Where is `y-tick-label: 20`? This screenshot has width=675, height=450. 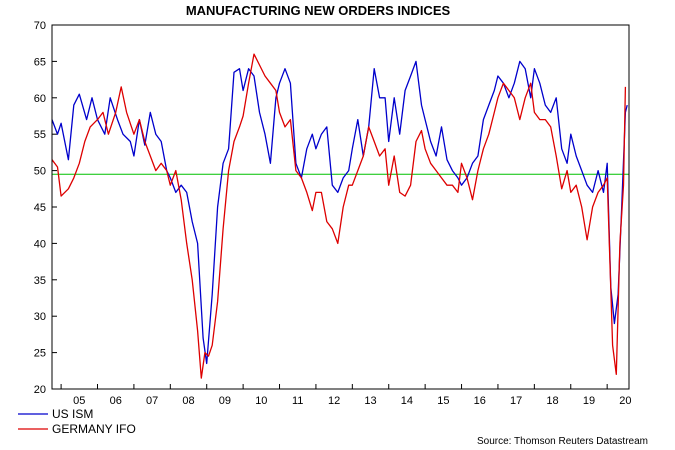 y-tick-label: 20 is located at coordinates (40, 390).